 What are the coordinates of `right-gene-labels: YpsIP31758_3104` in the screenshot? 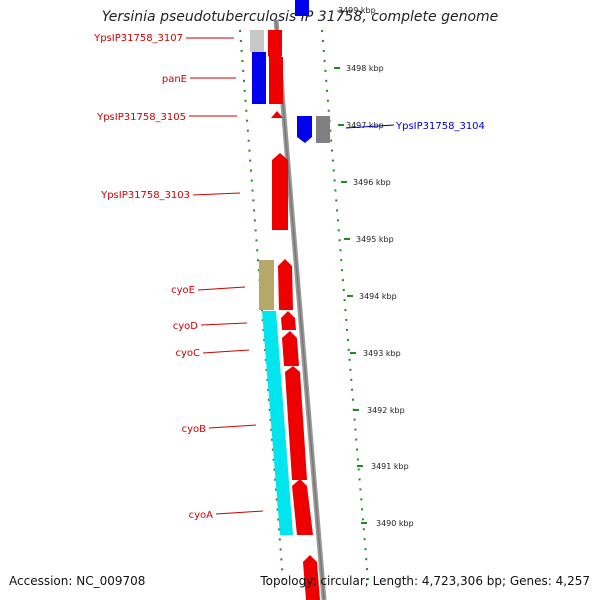 It's located at (415, 126).